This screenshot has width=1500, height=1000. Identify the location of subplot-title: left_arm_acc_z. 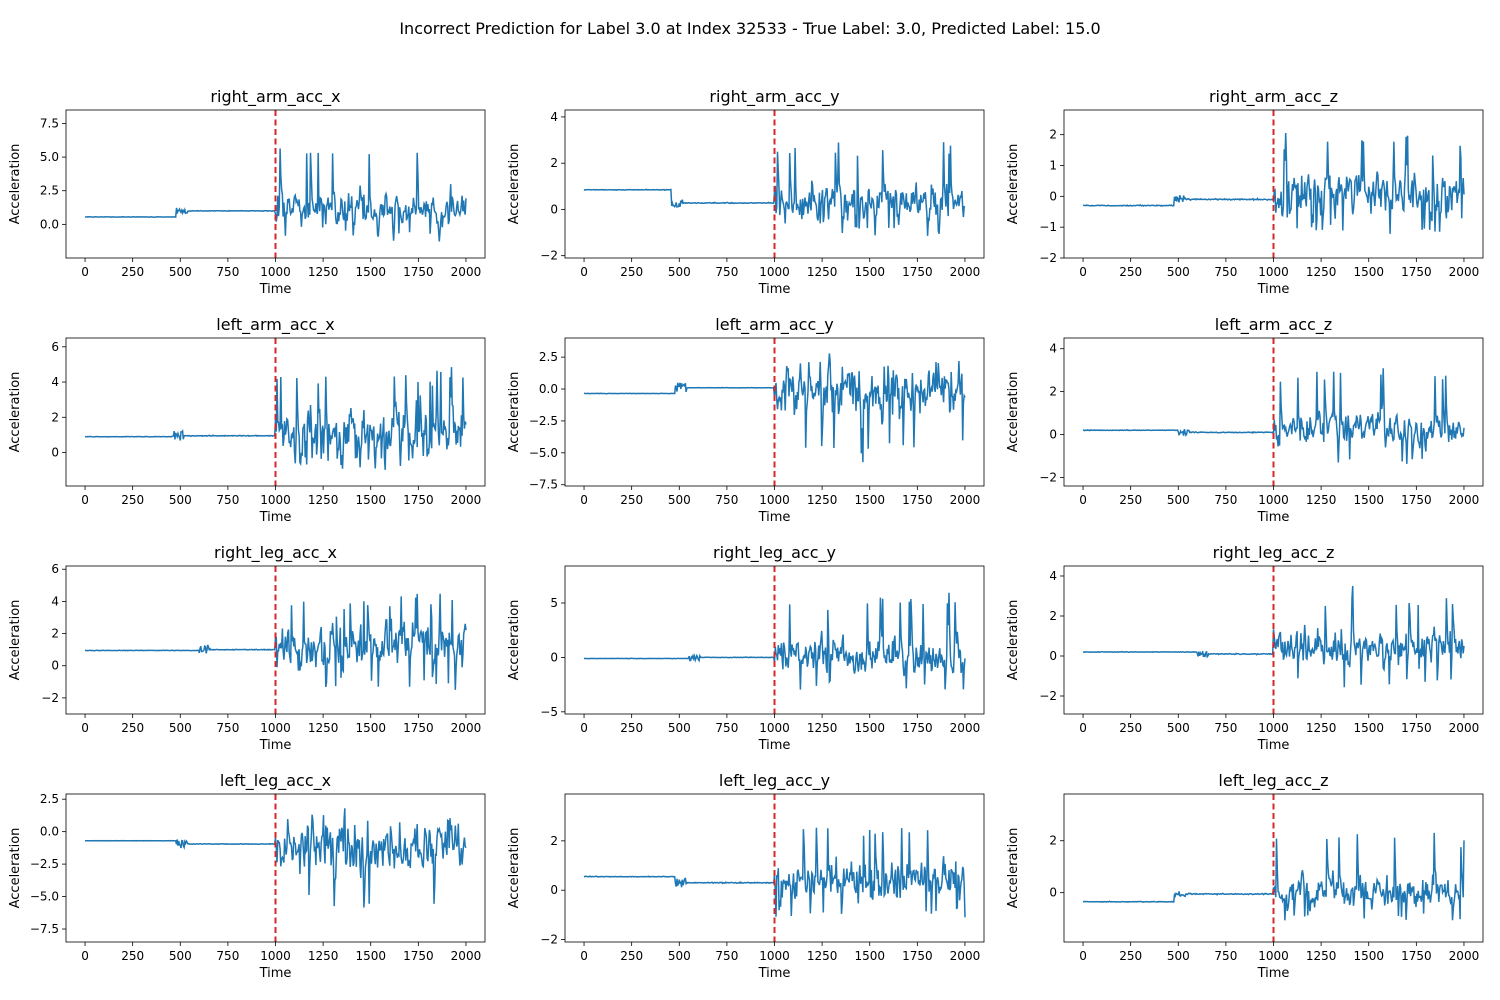
(1273, 325).